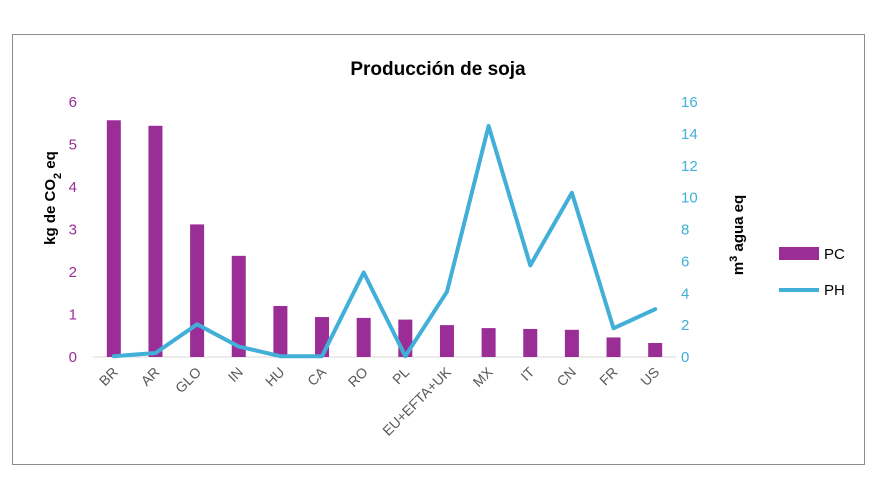 This screenshot has height=500, width=875. What do you see at coordinates (689, 134) in the screenshot?
I see `right-tick-label: 14` at bounding box center [689, 134].